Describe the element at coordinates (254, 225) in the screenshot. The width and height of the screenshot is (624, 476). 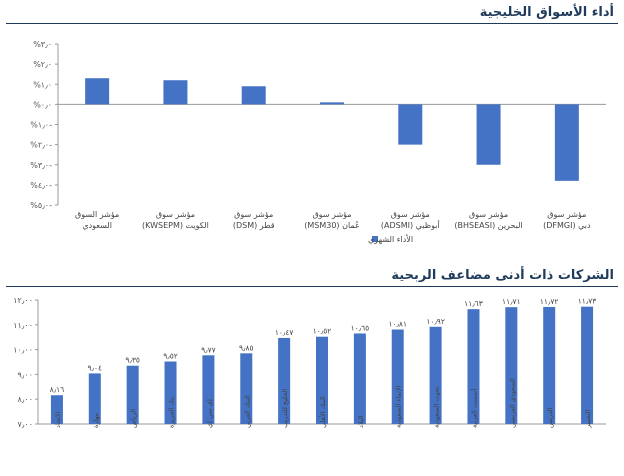
I see `x-category-label: قطر (DSM)` at that location.